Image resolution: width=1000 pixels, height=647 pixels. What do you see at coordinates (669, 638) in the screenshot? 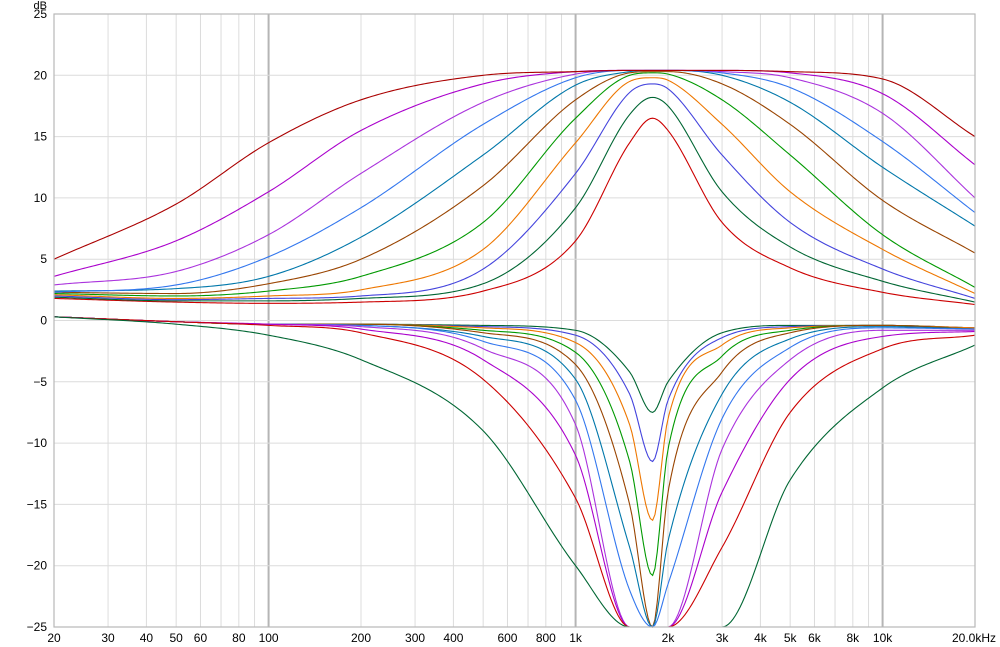
I see `x-tick-label: 2k` at bounding box center [669, 638].